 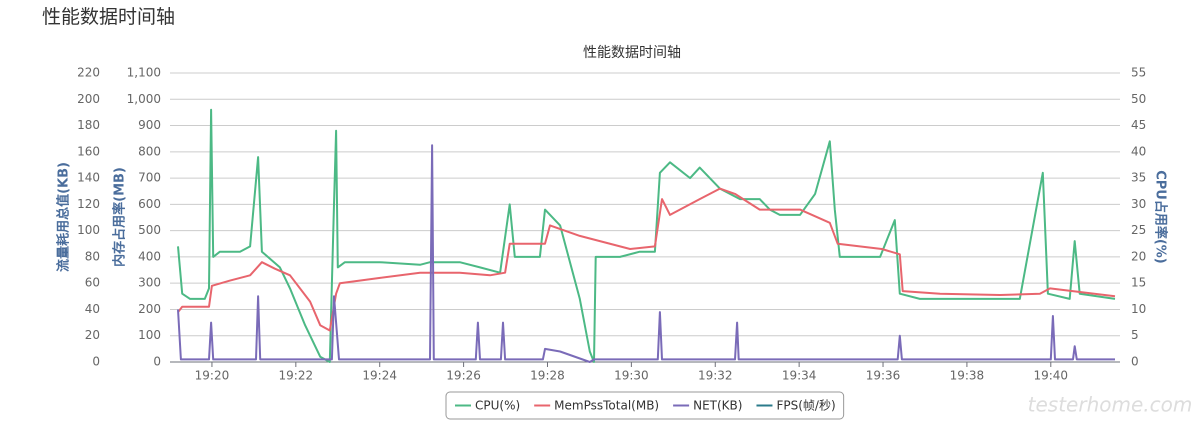 I want to click on tick-label: 45, so click(x=1138, y=125).